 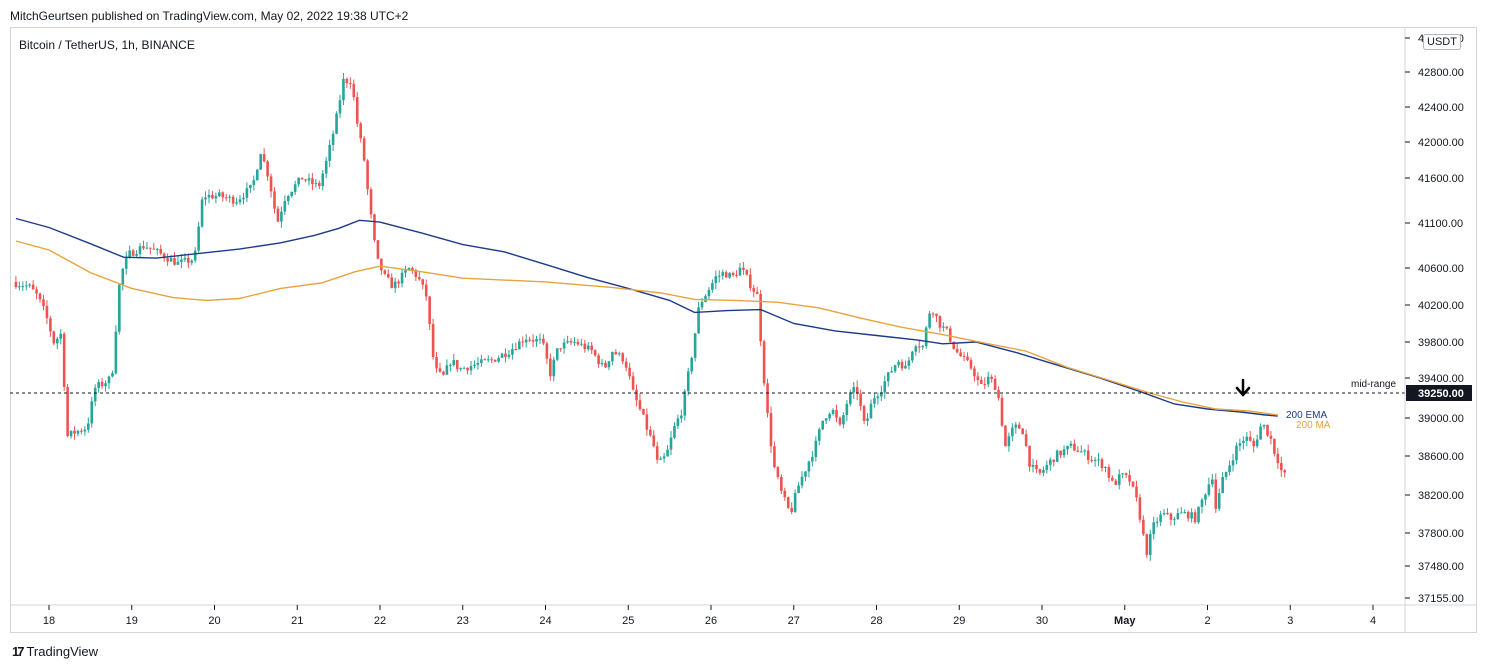 I want to click on currency-badge: USDT, so click(x=1442, y=42).